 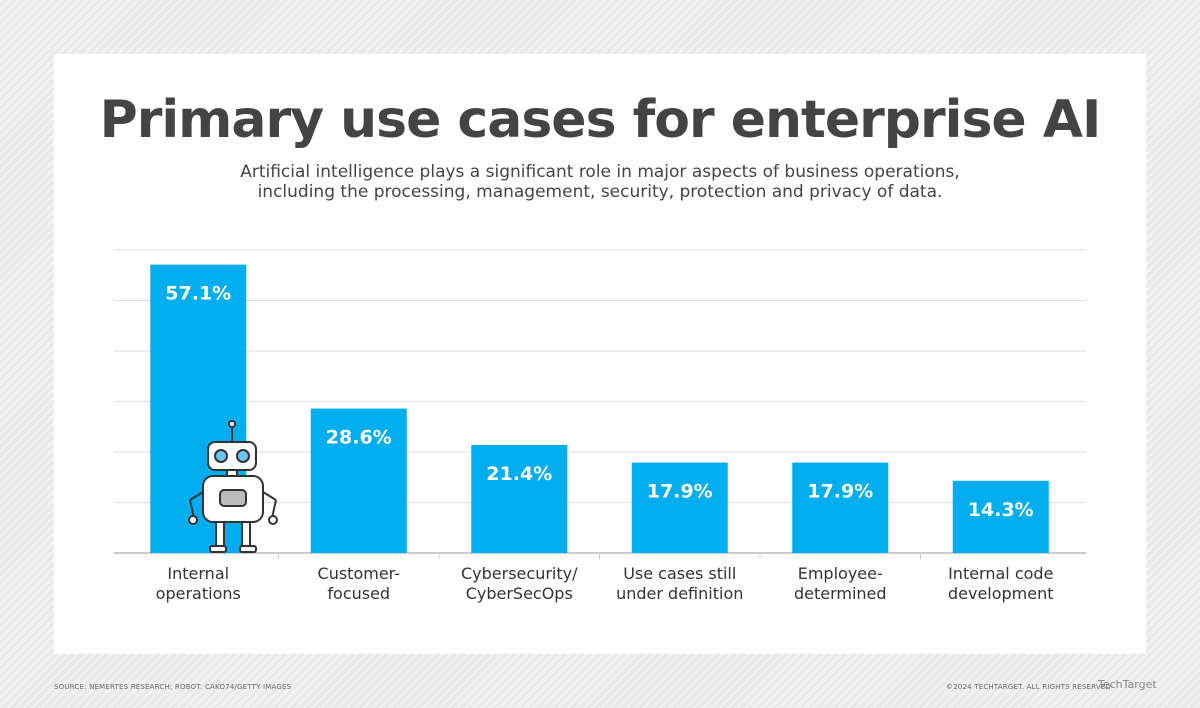 I want to click on value-label: 14.3%, so click(x=1001, y=510).